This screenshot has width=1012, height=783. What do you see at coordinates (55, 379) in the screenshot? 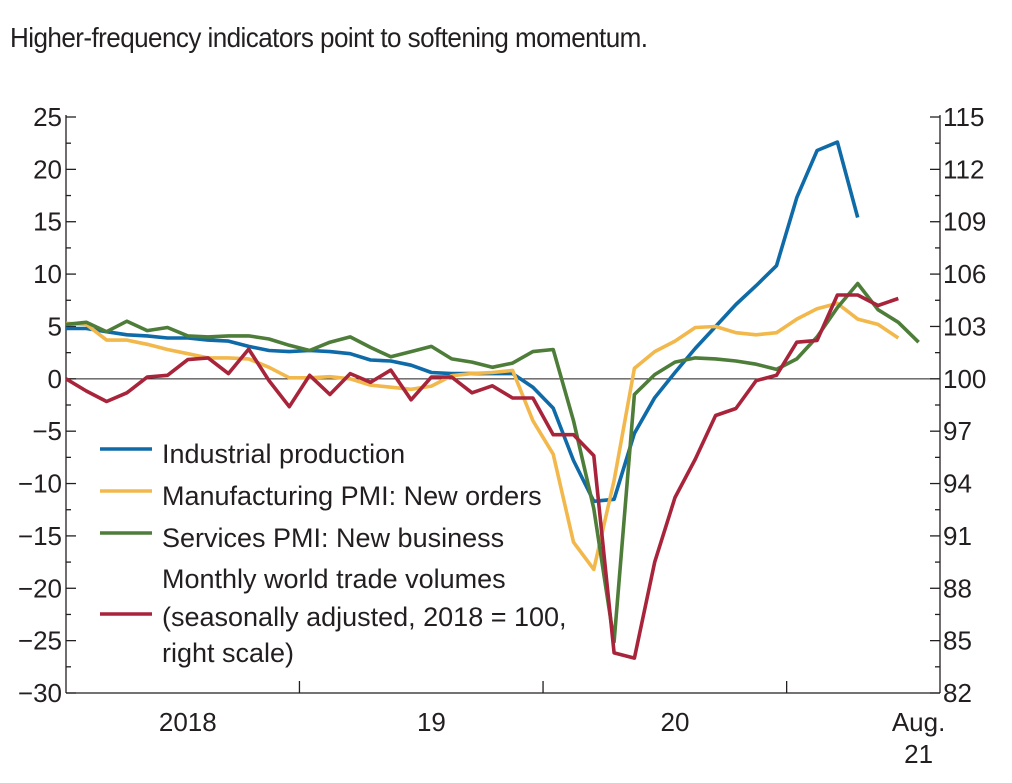
I see `left-tick-label: 0` at bounding box center [55, 379].